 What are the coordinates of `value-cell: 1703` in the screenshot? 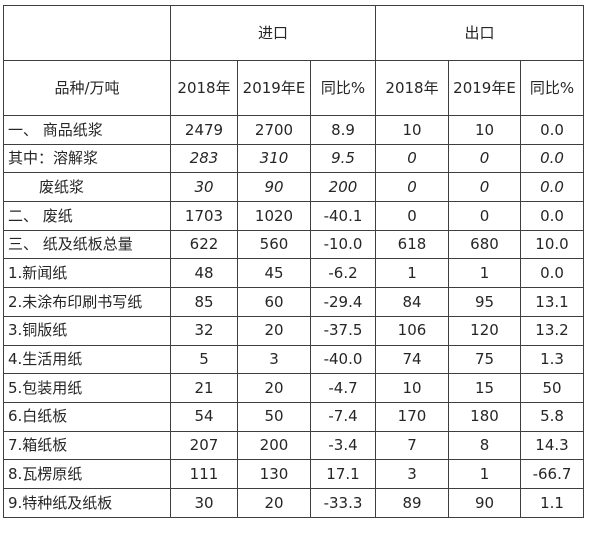 It's located at (204, 216).